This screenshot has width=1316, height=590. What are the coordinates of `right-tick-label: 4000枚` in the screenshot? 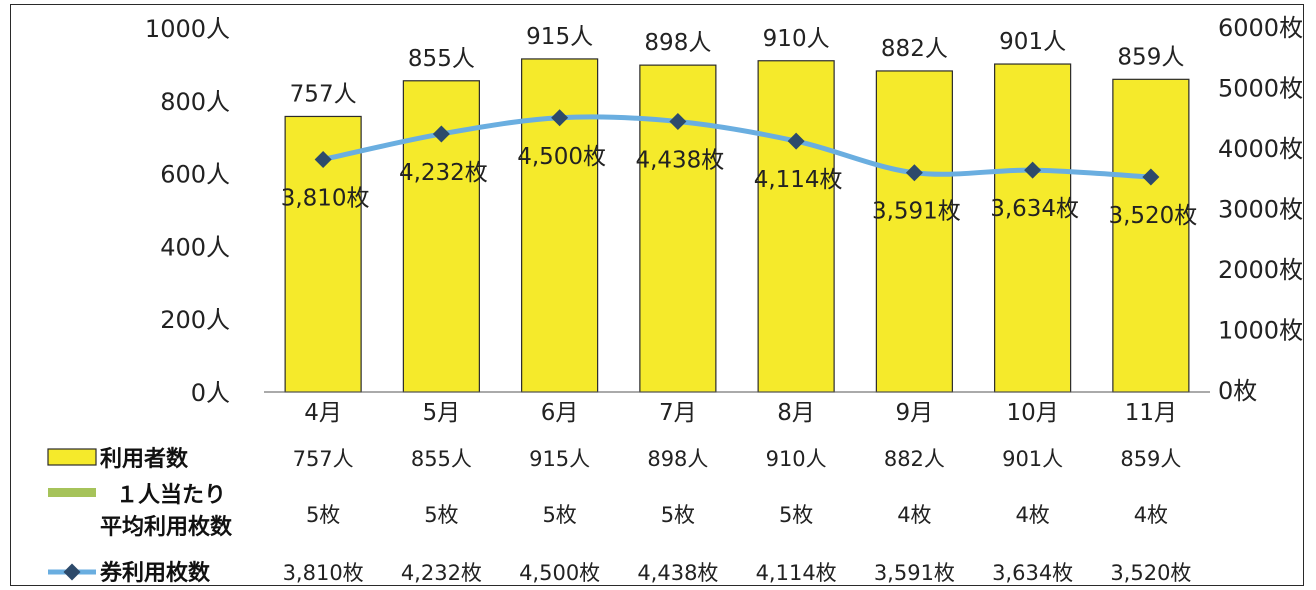 It's located at (1260, 149).